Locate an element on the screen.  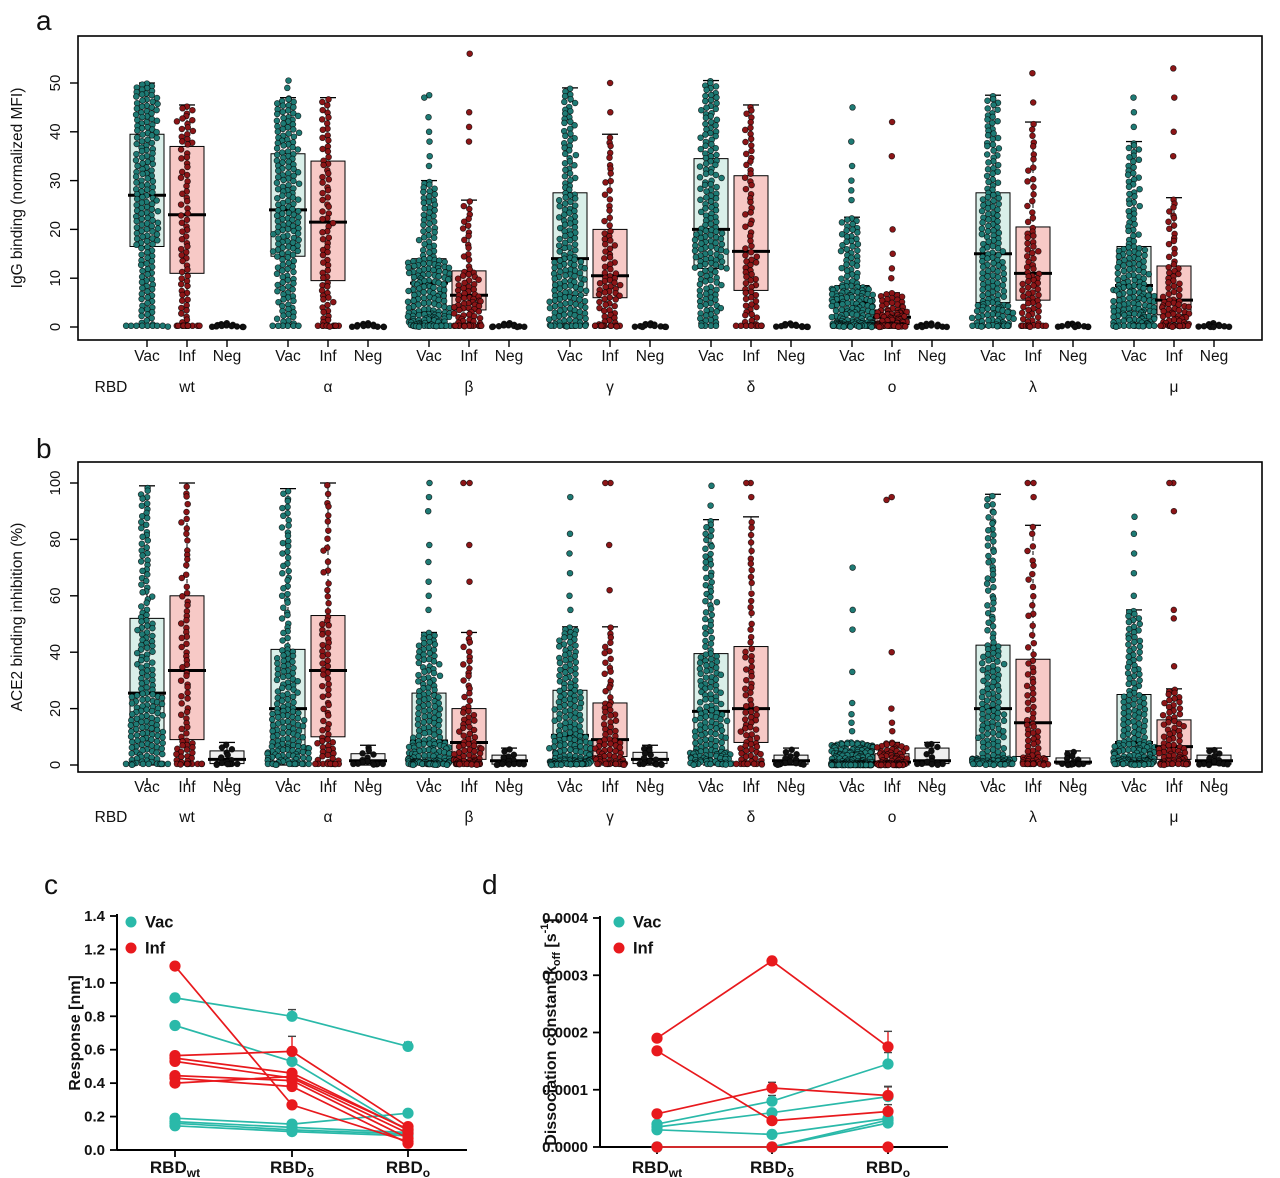
swarm-vac-μ is located at coordinates (1134, 641).